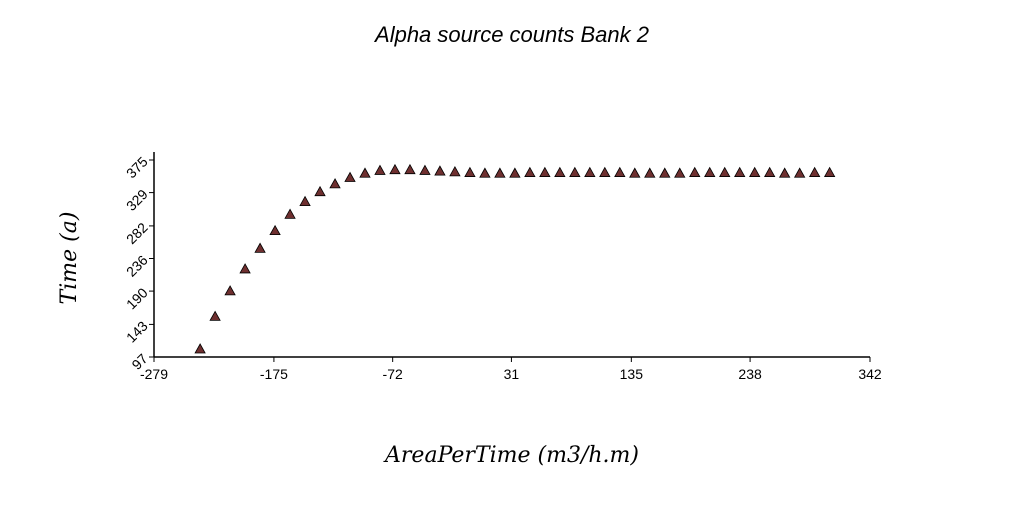  I want to click on x-tick-label: -175, so click(274, 374).